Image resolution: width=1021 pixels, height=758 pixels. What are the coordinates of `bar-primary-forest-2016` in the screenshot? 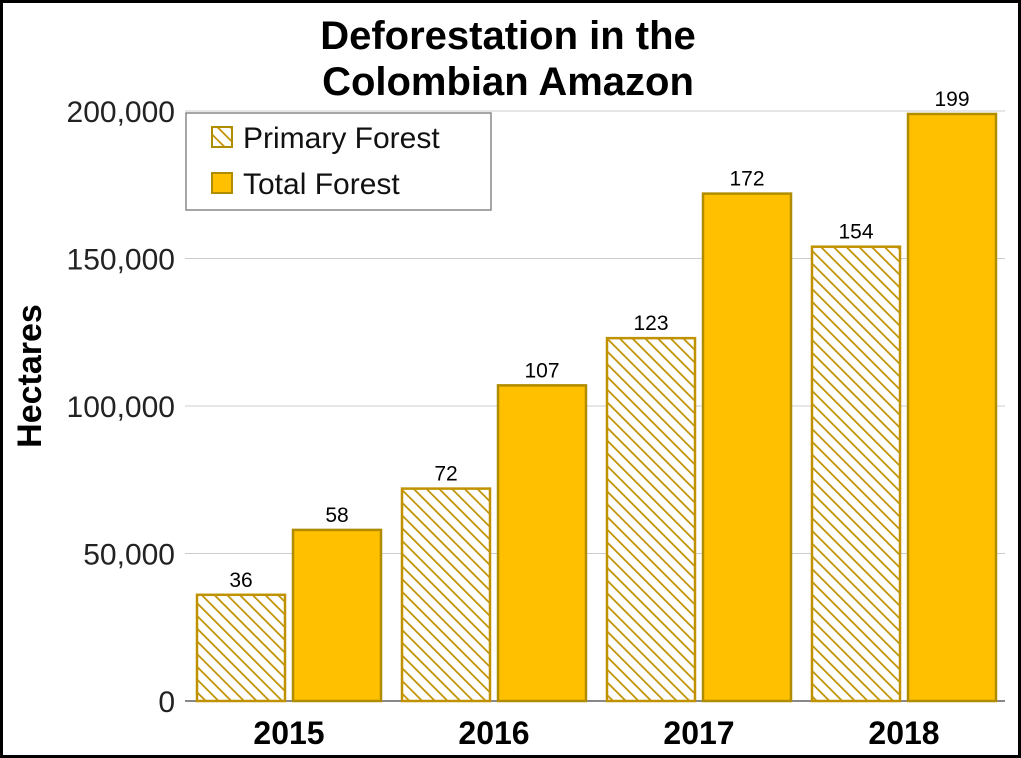 It's located at (446, 595).